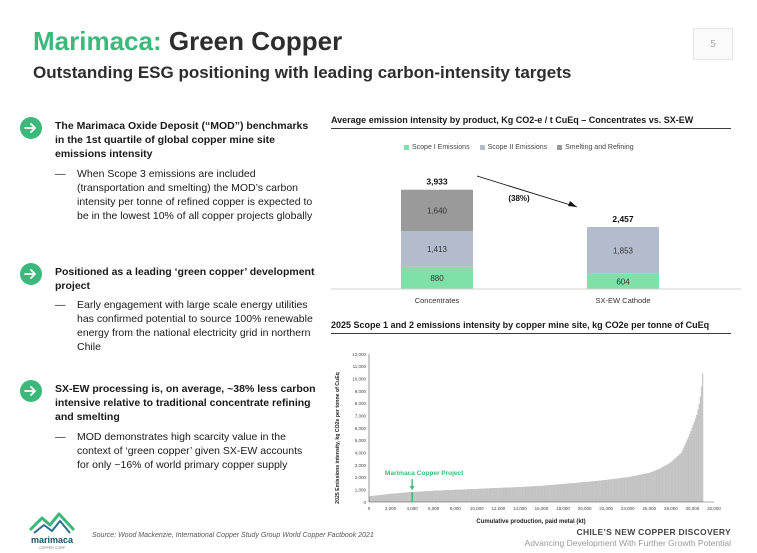  Describe the element at coordinates (693, 508) in the screenshot. I see `x-tick-label: 30,000` at that location.